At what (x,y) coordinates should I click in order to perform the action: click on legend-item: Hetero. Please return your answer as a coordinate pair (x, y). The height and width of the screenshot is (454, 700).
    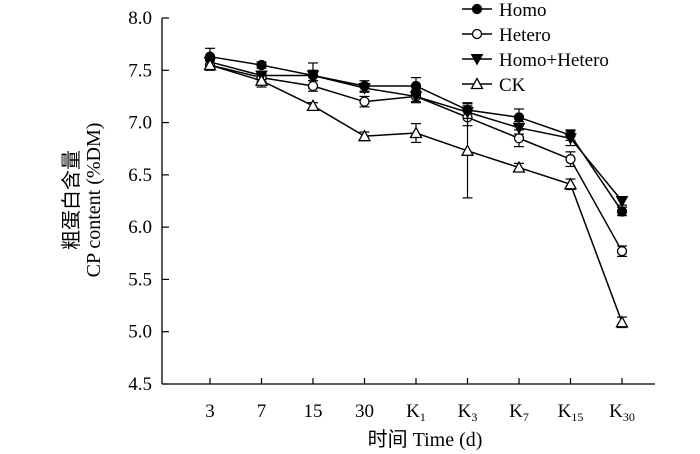
    Looking at the image, I should click on (506, 35).